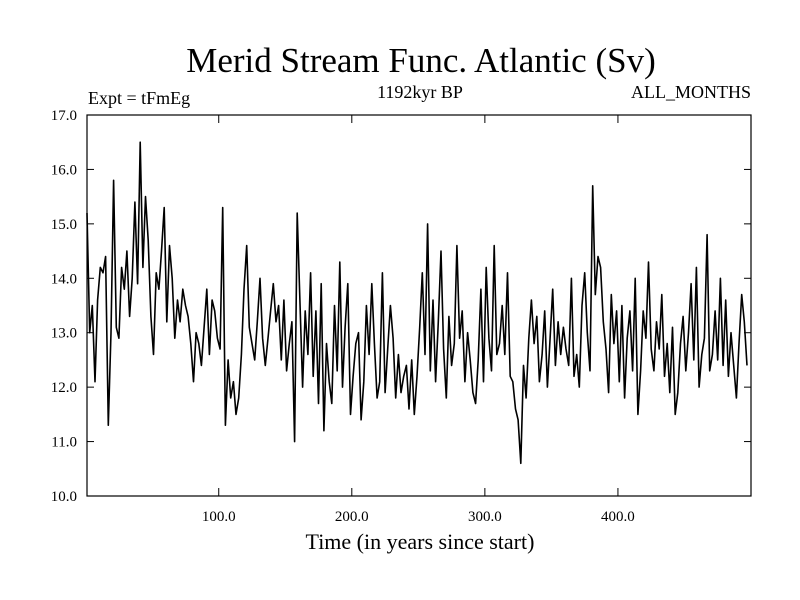 This screenshot has width=800, height=600. What do you see at coordinates (64, 279) in the screenshot?
I see `y-tick-label: 14.0` at bounding box center [64, 279].